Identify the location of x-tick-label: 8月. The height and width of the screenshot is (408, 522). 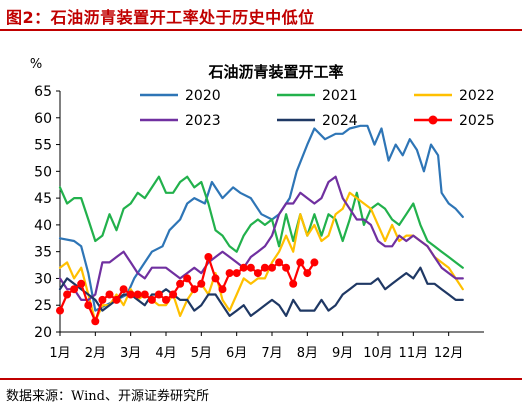
(307, 353).